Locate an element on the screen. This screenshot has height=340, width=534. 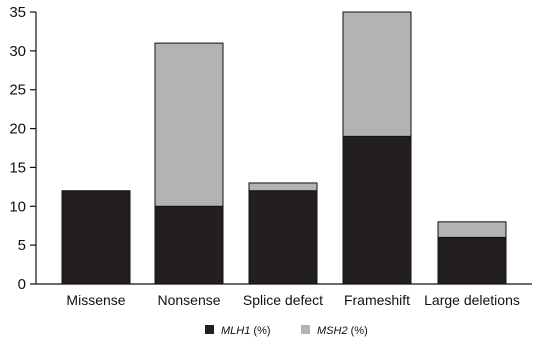
legend-label: MSH2 (%) is located at coordinates (342, 331).